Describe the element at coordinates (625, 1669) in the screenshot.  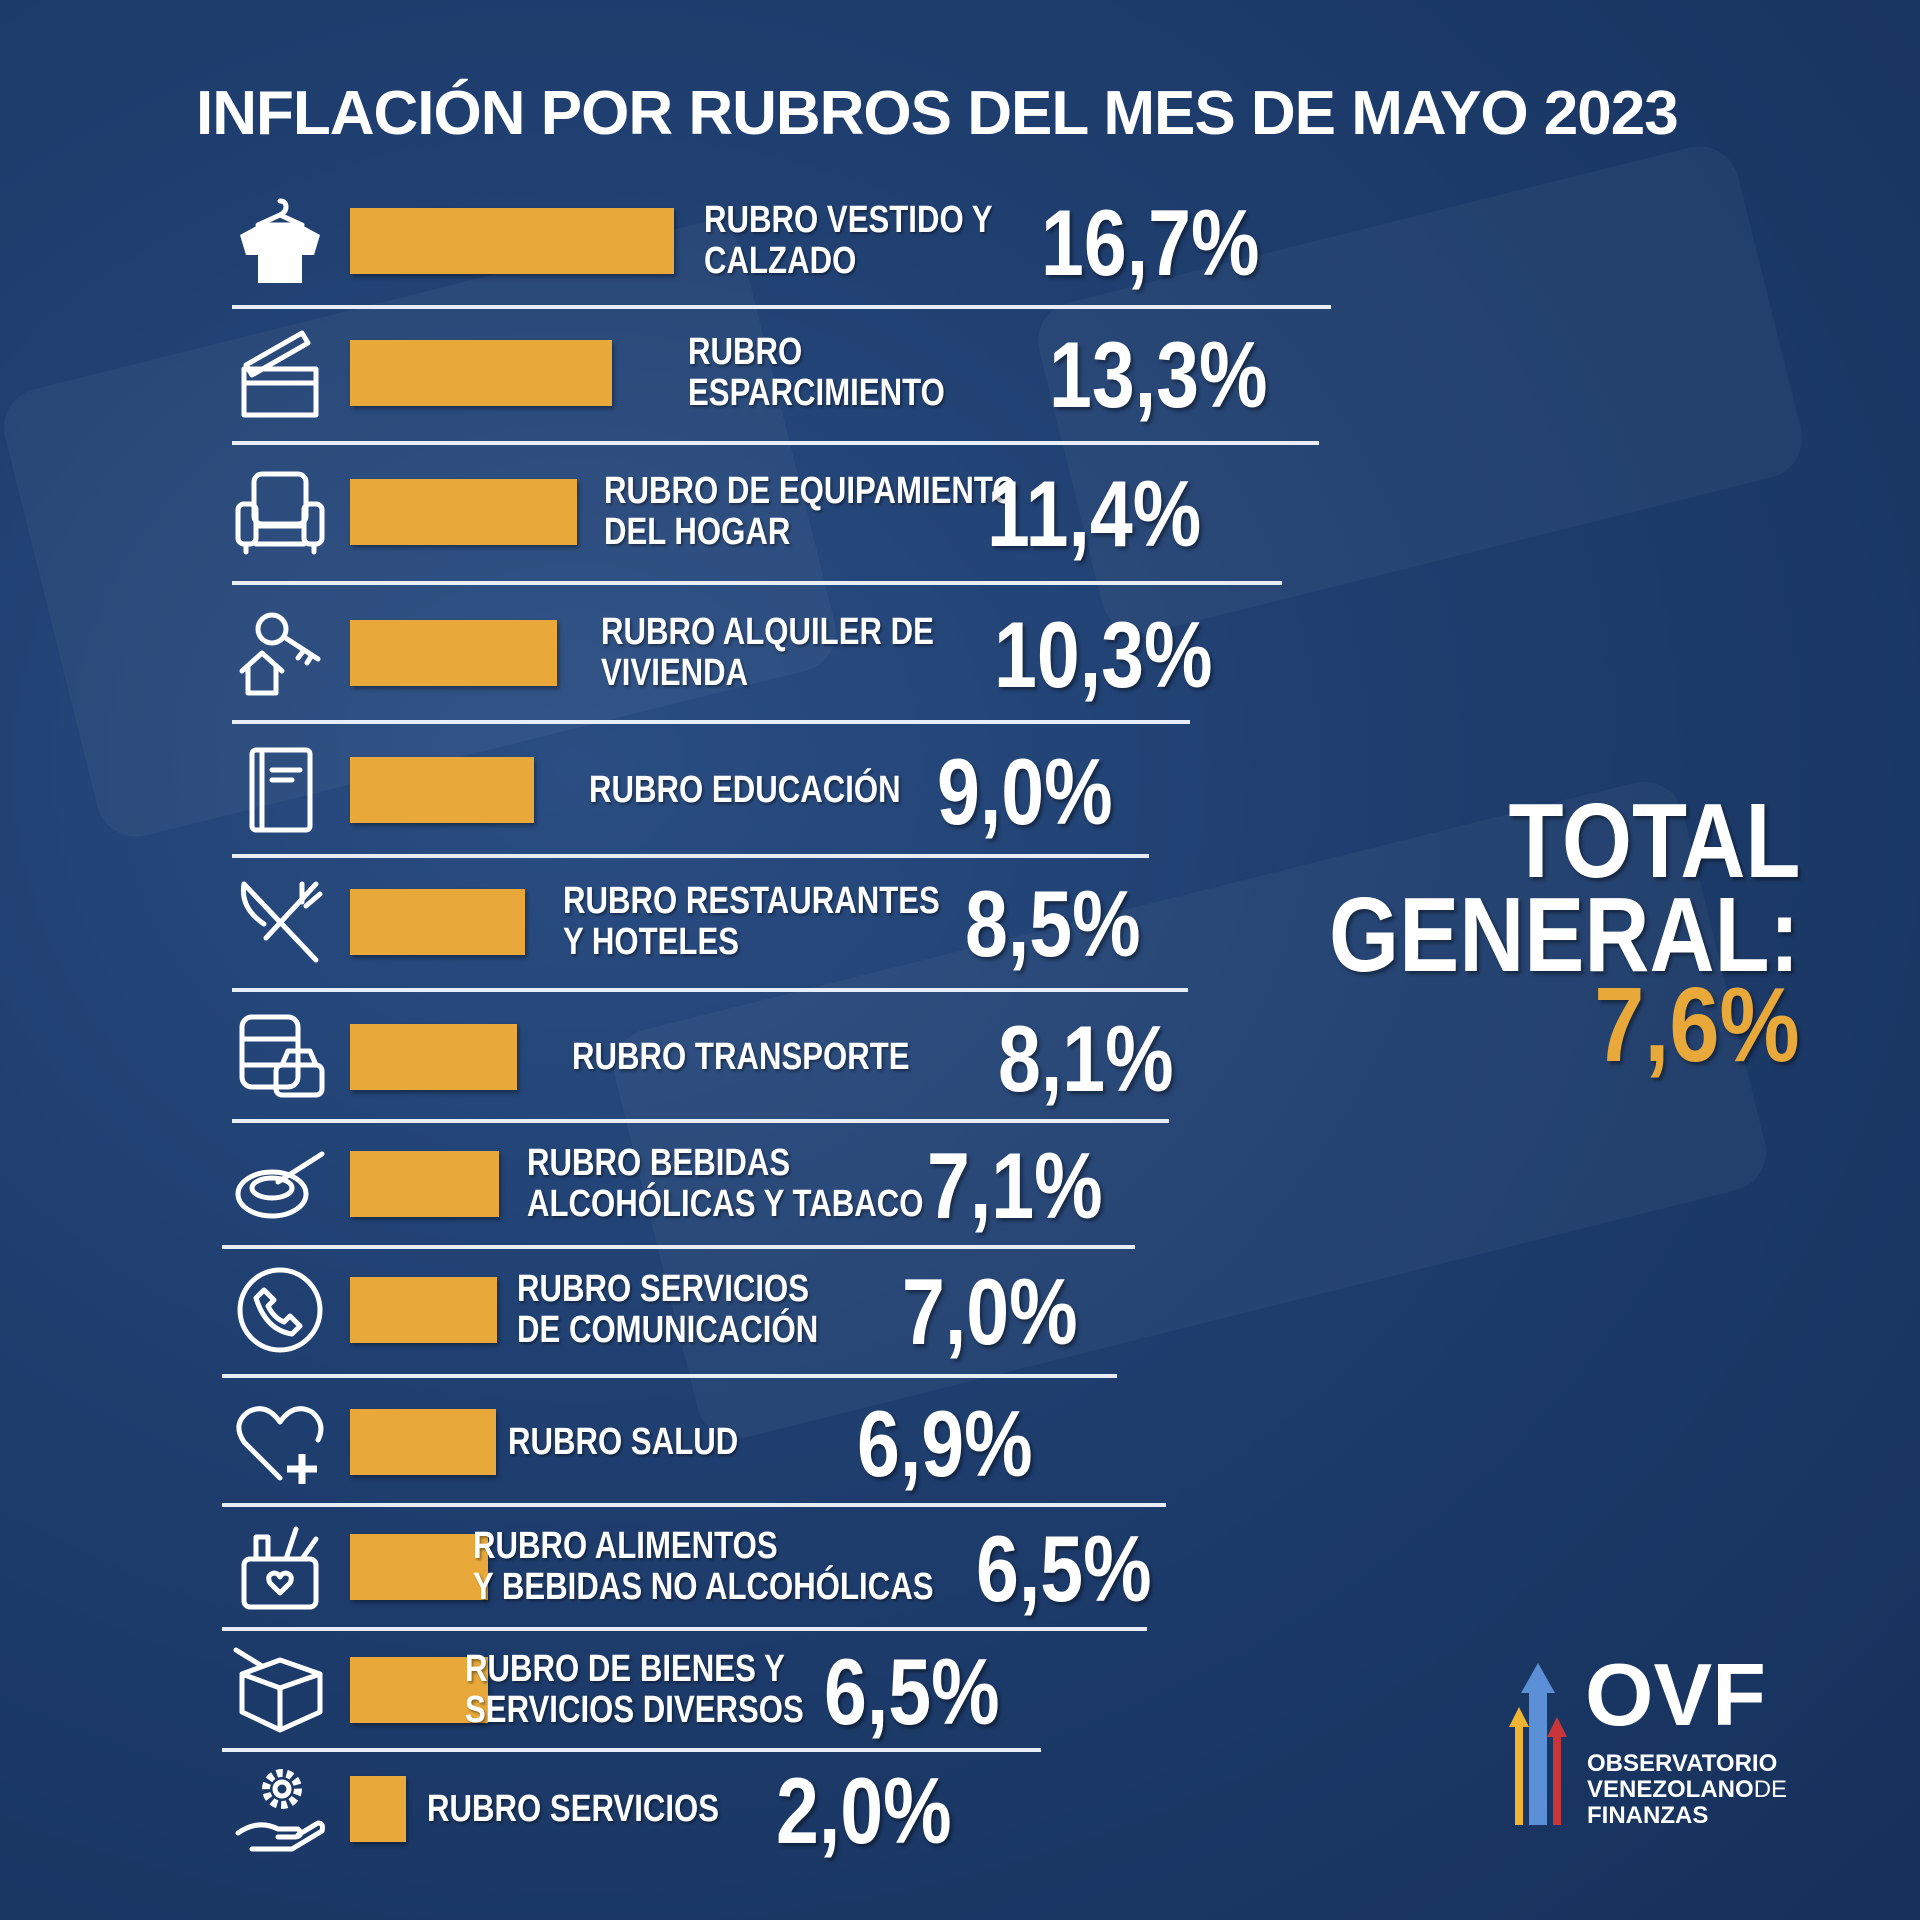
I see `label-line1: RUBRO DE BIENES Y` at that location.